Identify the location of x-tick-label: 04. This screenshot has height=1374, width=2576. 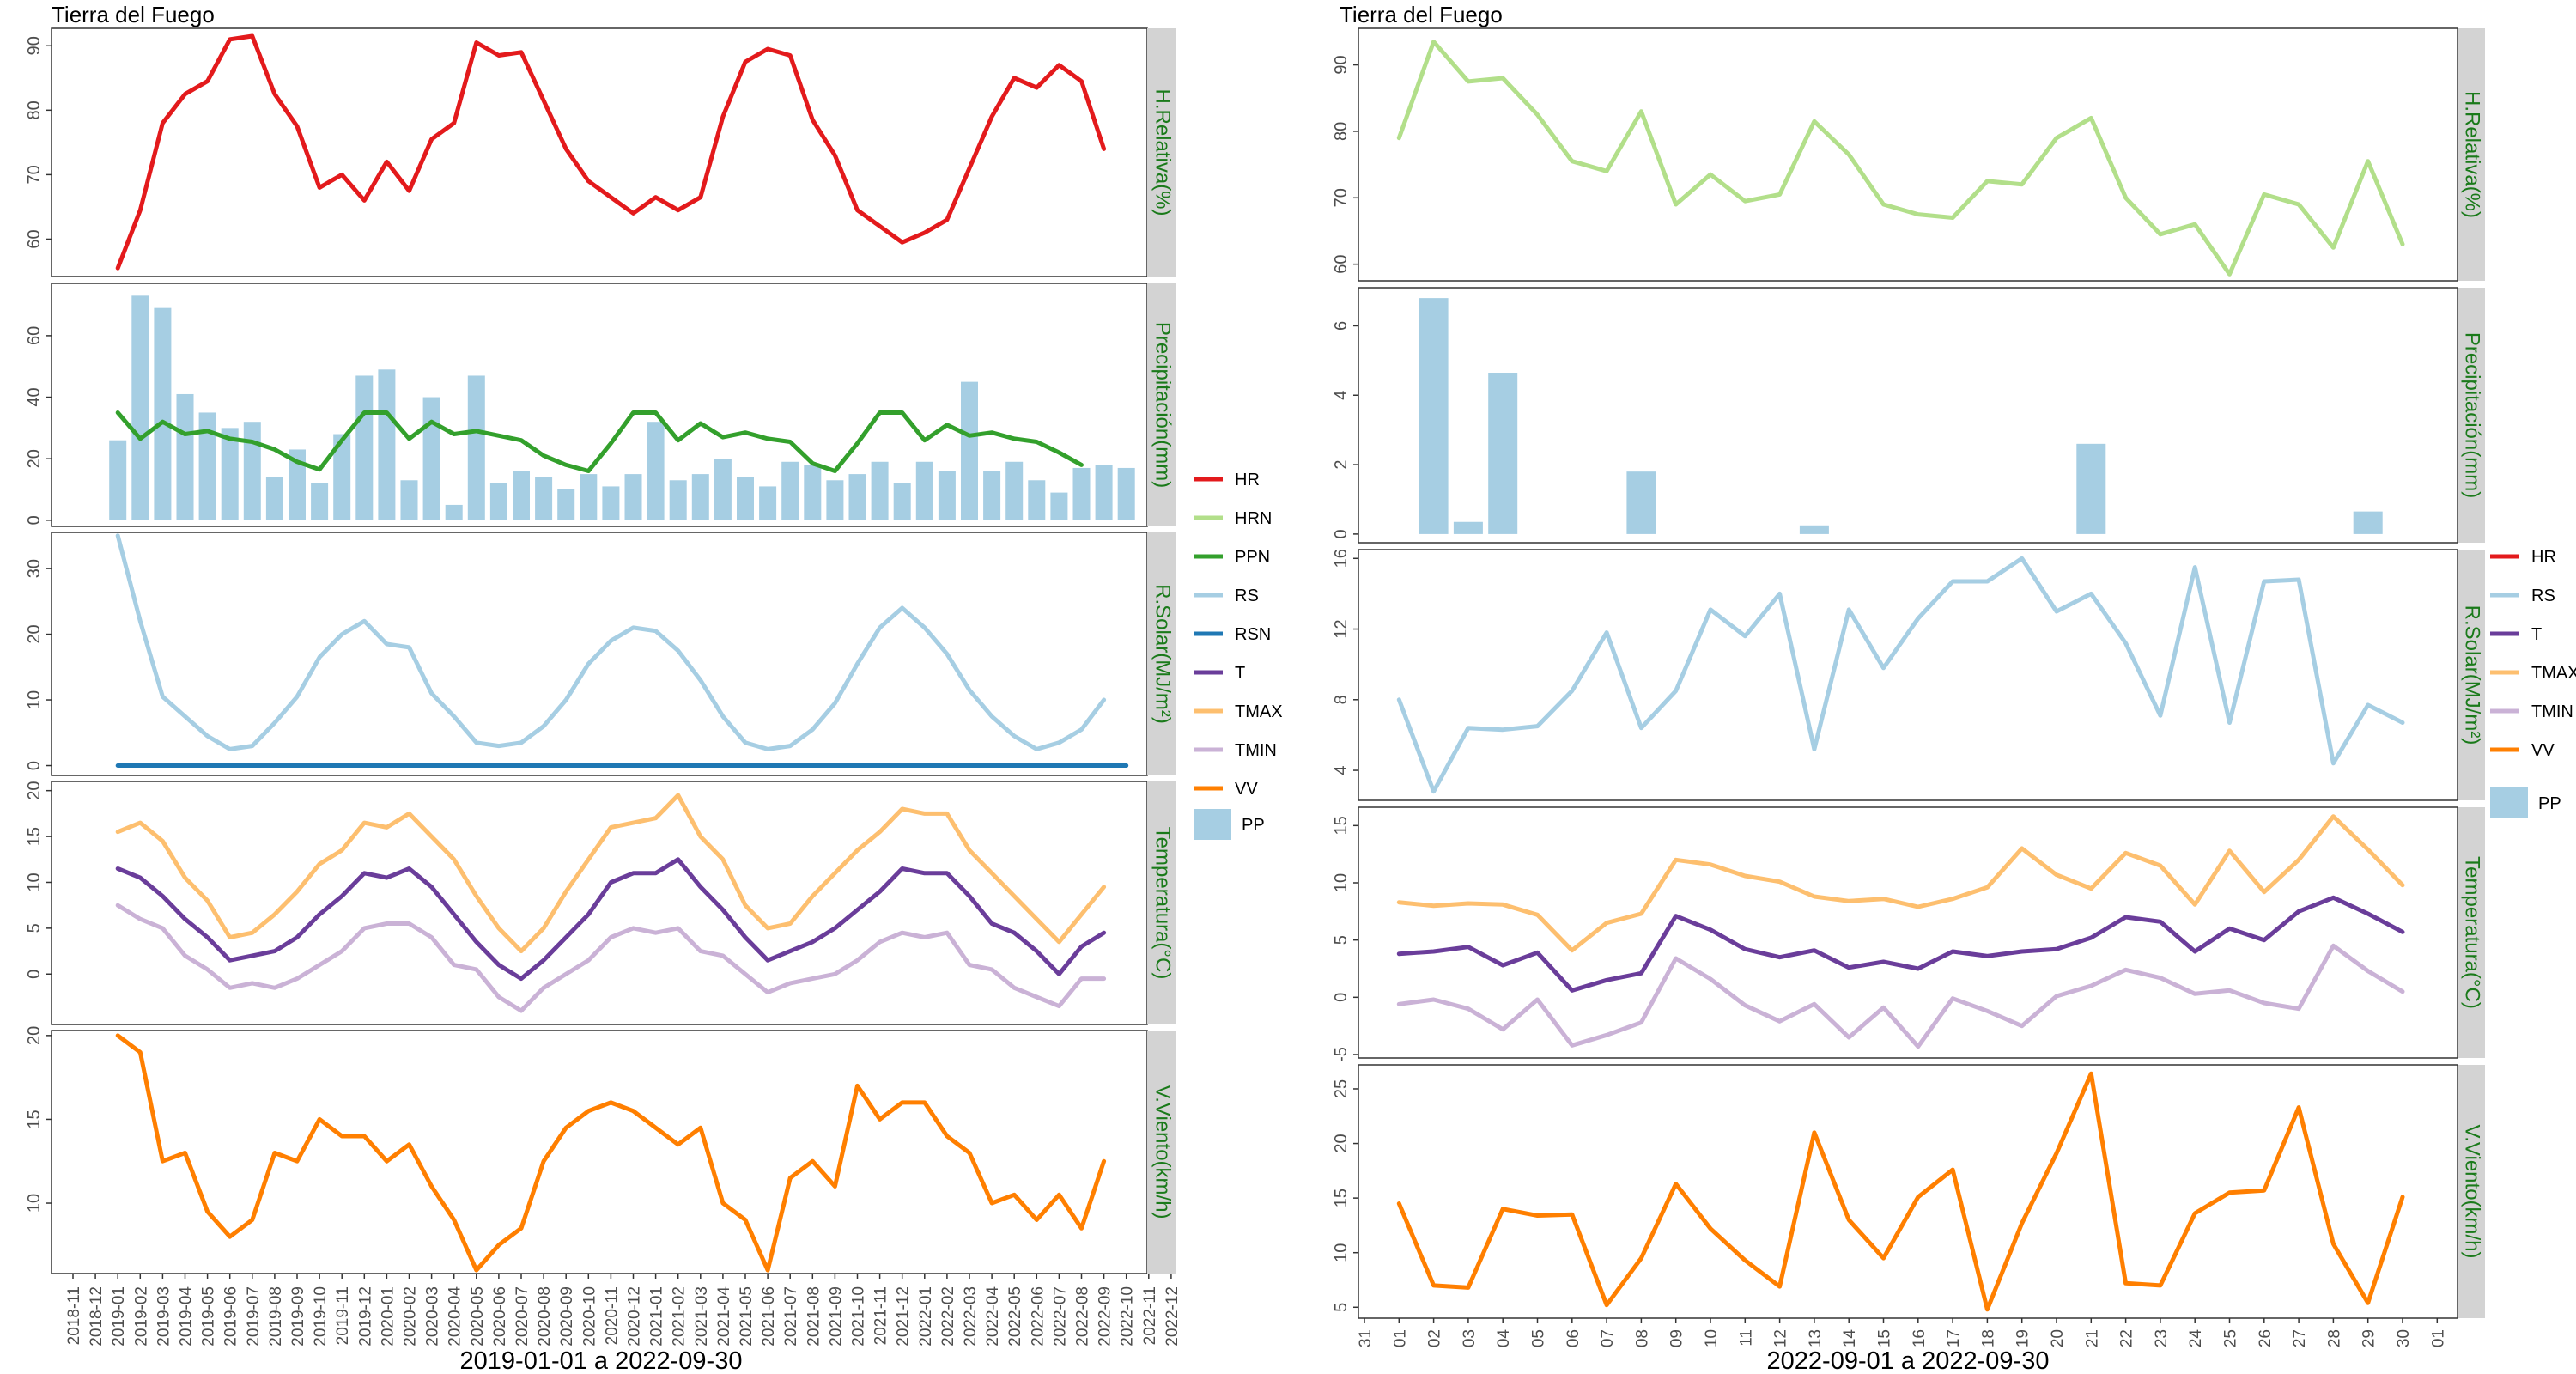
(1504, 1338).